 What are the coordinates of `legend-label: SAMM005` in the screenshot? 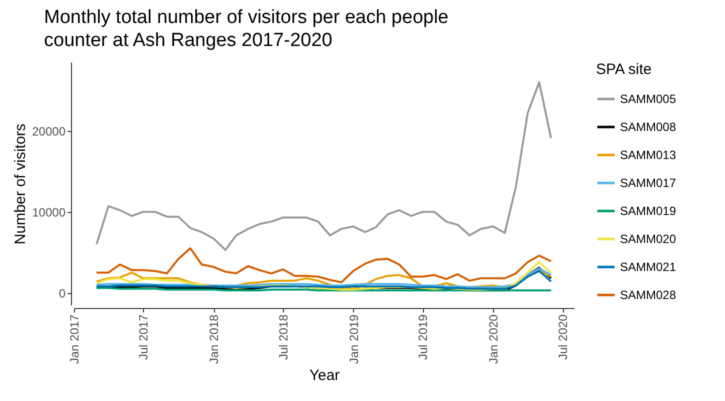 It's located at (648, 99).